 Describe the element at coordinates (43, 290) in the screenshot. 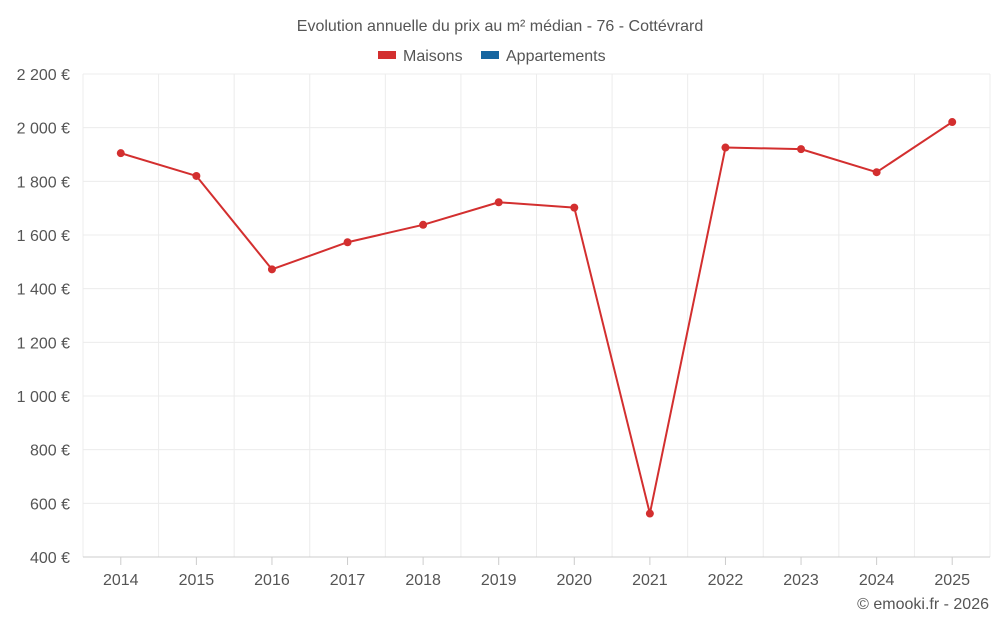

I see `y-tick-label: 1 400 €` at that location.